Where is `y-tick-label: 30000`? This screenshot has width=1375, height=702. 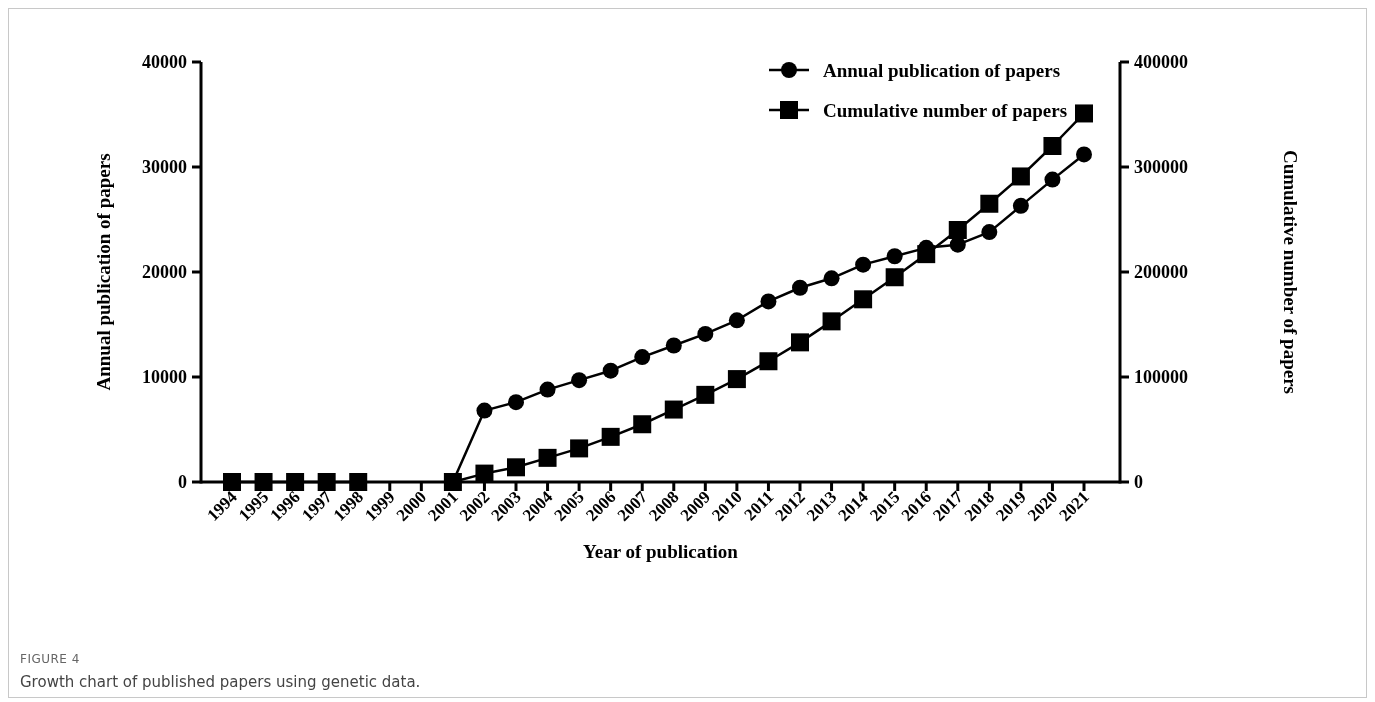 y-tick-label: 30000 is located at coordinates (164, 167).